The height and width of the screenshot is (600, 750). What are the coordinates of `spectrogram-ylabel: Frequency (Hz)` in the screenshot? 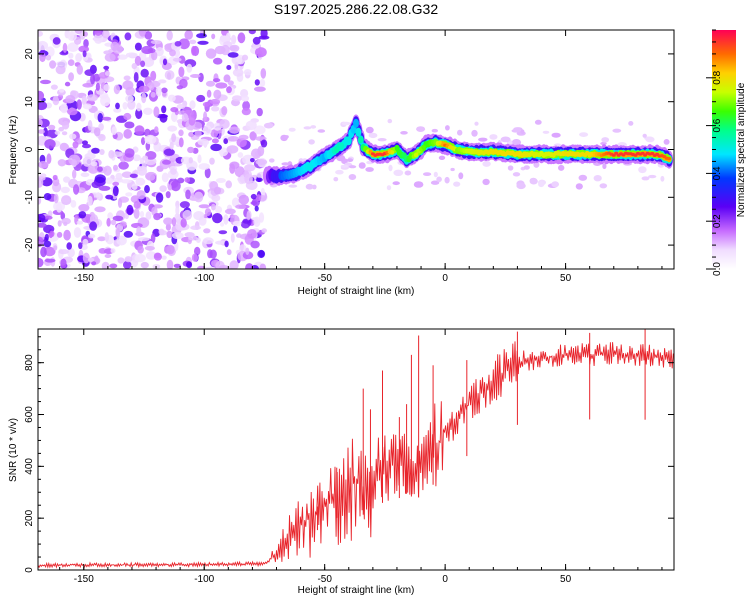 It's located at (13, 150).